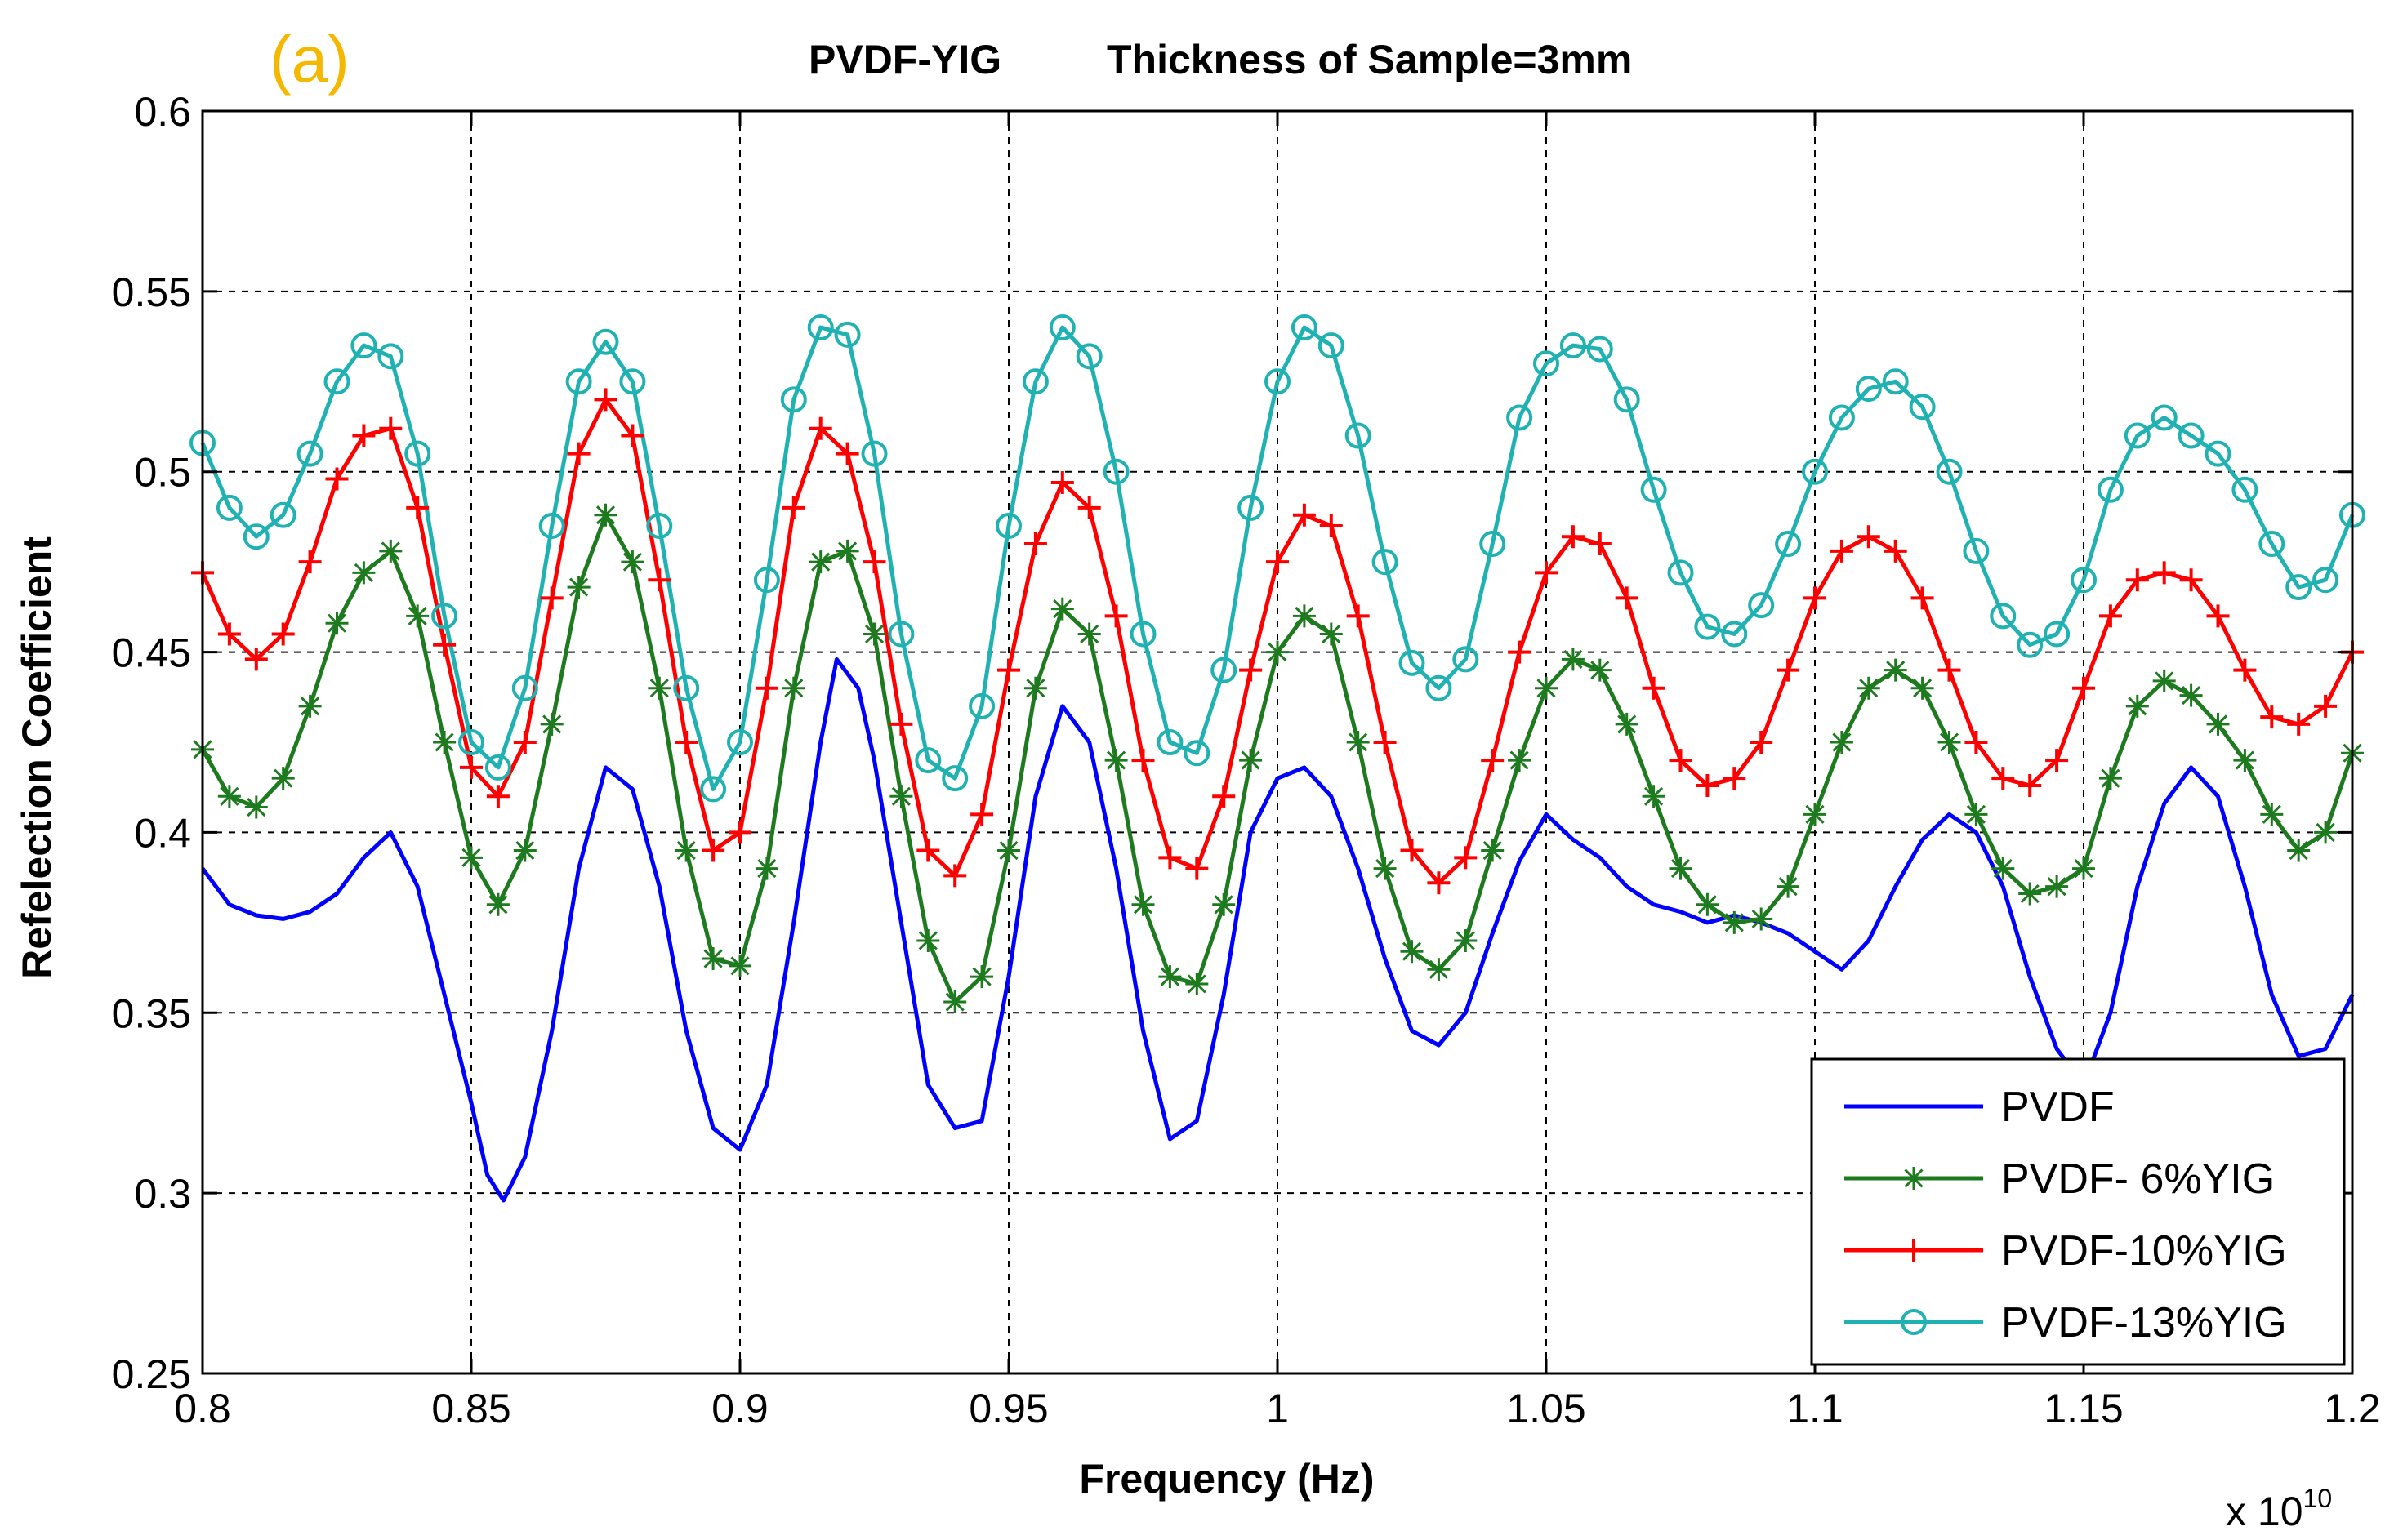 This screenshot has height=1540, width=2394. Describe the element at coordinates (2078, 1211) in the screenshot. I see `legend: PVDF PVDF- 6%YIG PVDF-10%YIG PVDF-13%YIG` at that location.